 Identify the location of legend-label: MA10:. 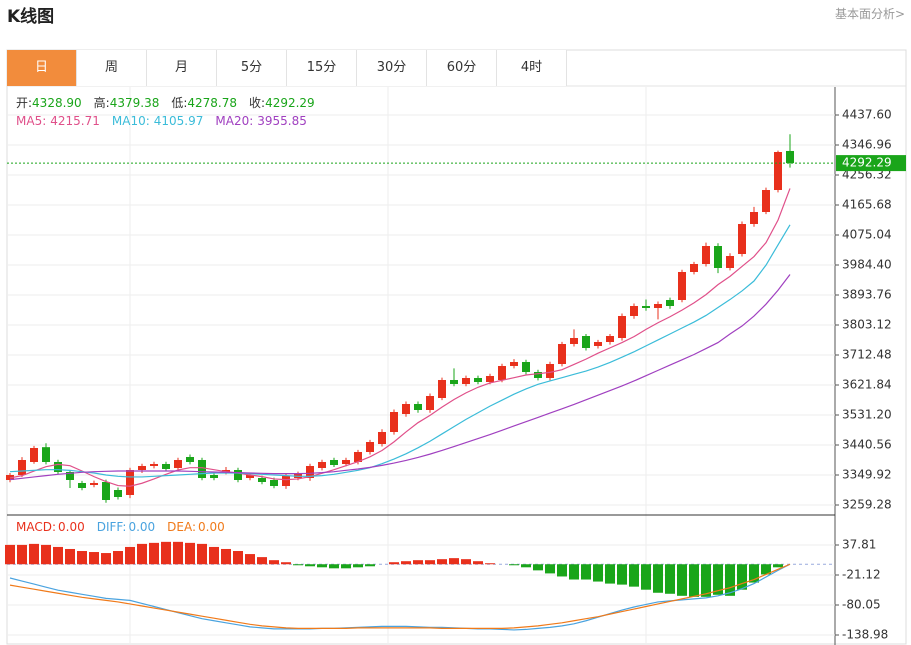
(131, 121).